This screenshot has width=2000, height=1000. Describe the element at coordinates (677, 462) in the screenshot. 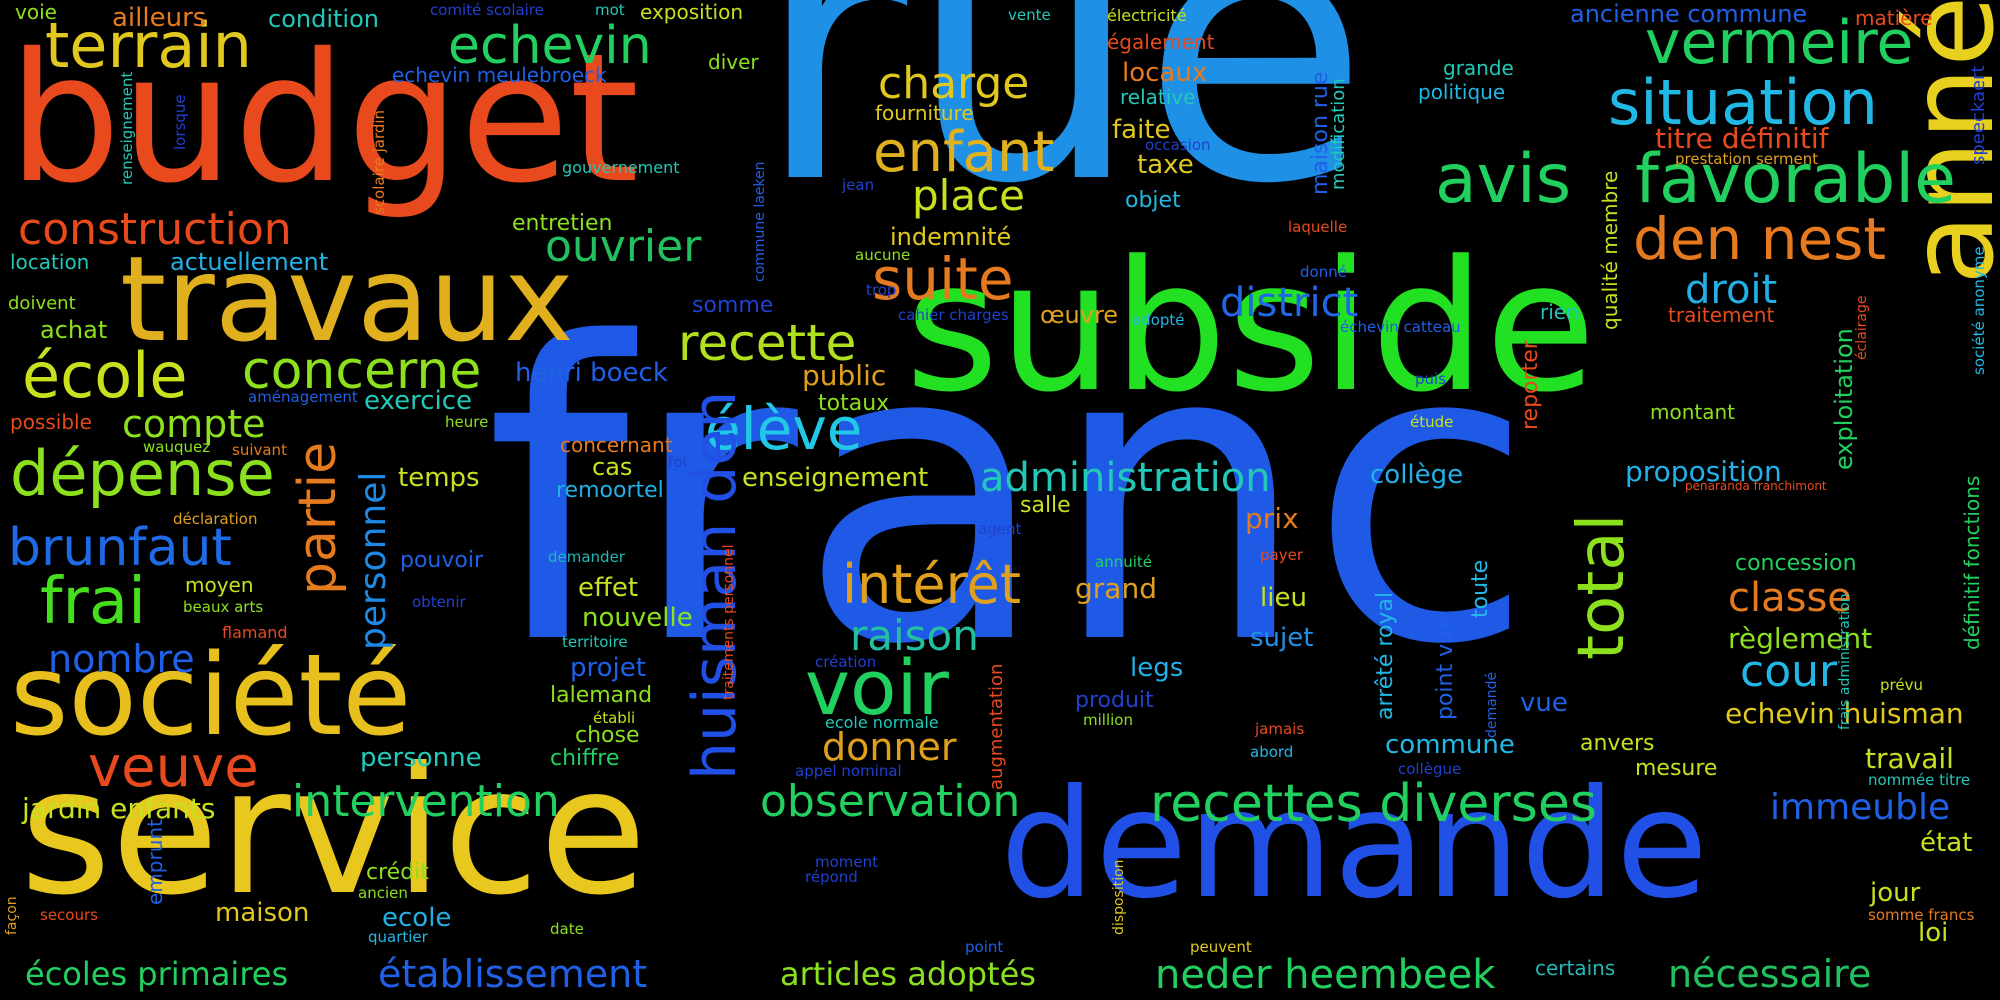

I see `word-foi: foi` at that location.